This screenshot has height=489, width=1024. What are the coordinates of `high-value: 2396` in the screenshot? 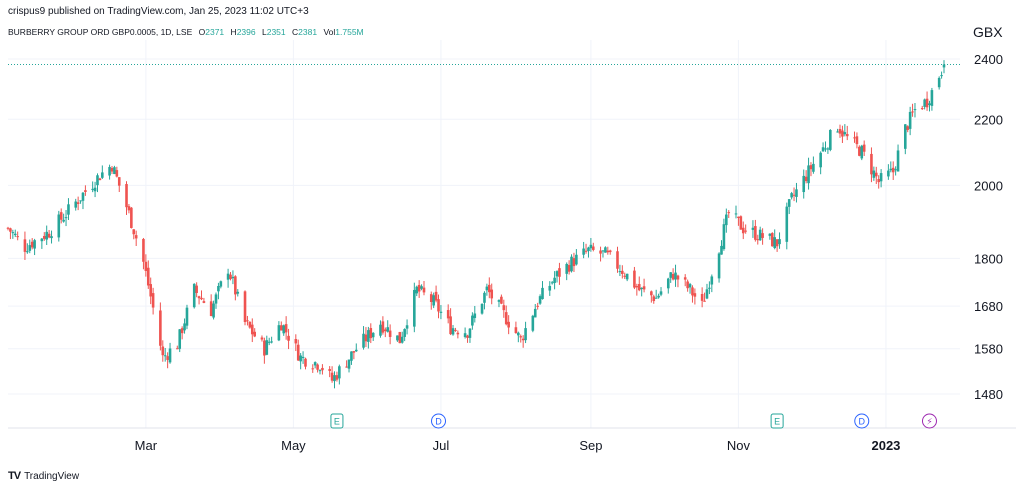 It's located at (246, 32).